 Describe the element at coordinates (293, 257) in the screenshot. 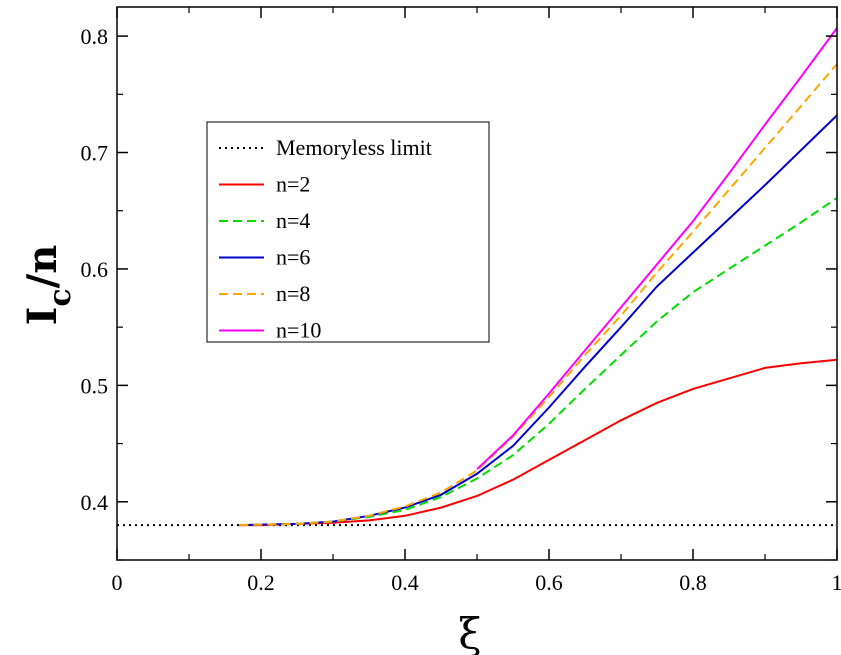

I see `legend-label: n=6` at that location.